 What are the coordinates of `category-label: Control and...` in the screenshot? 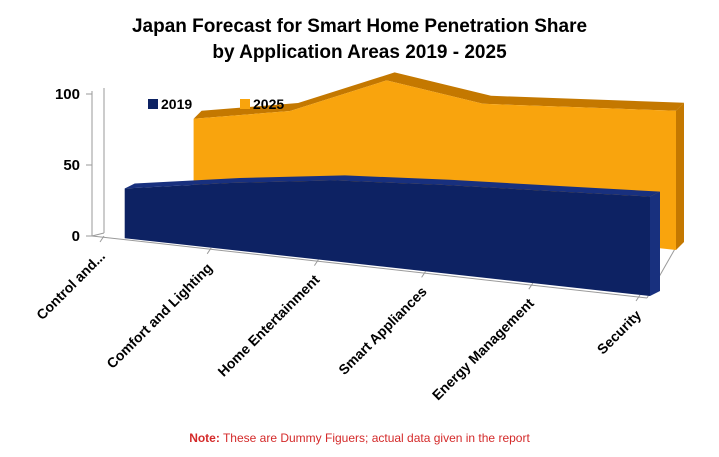 It's located at (70, 285).